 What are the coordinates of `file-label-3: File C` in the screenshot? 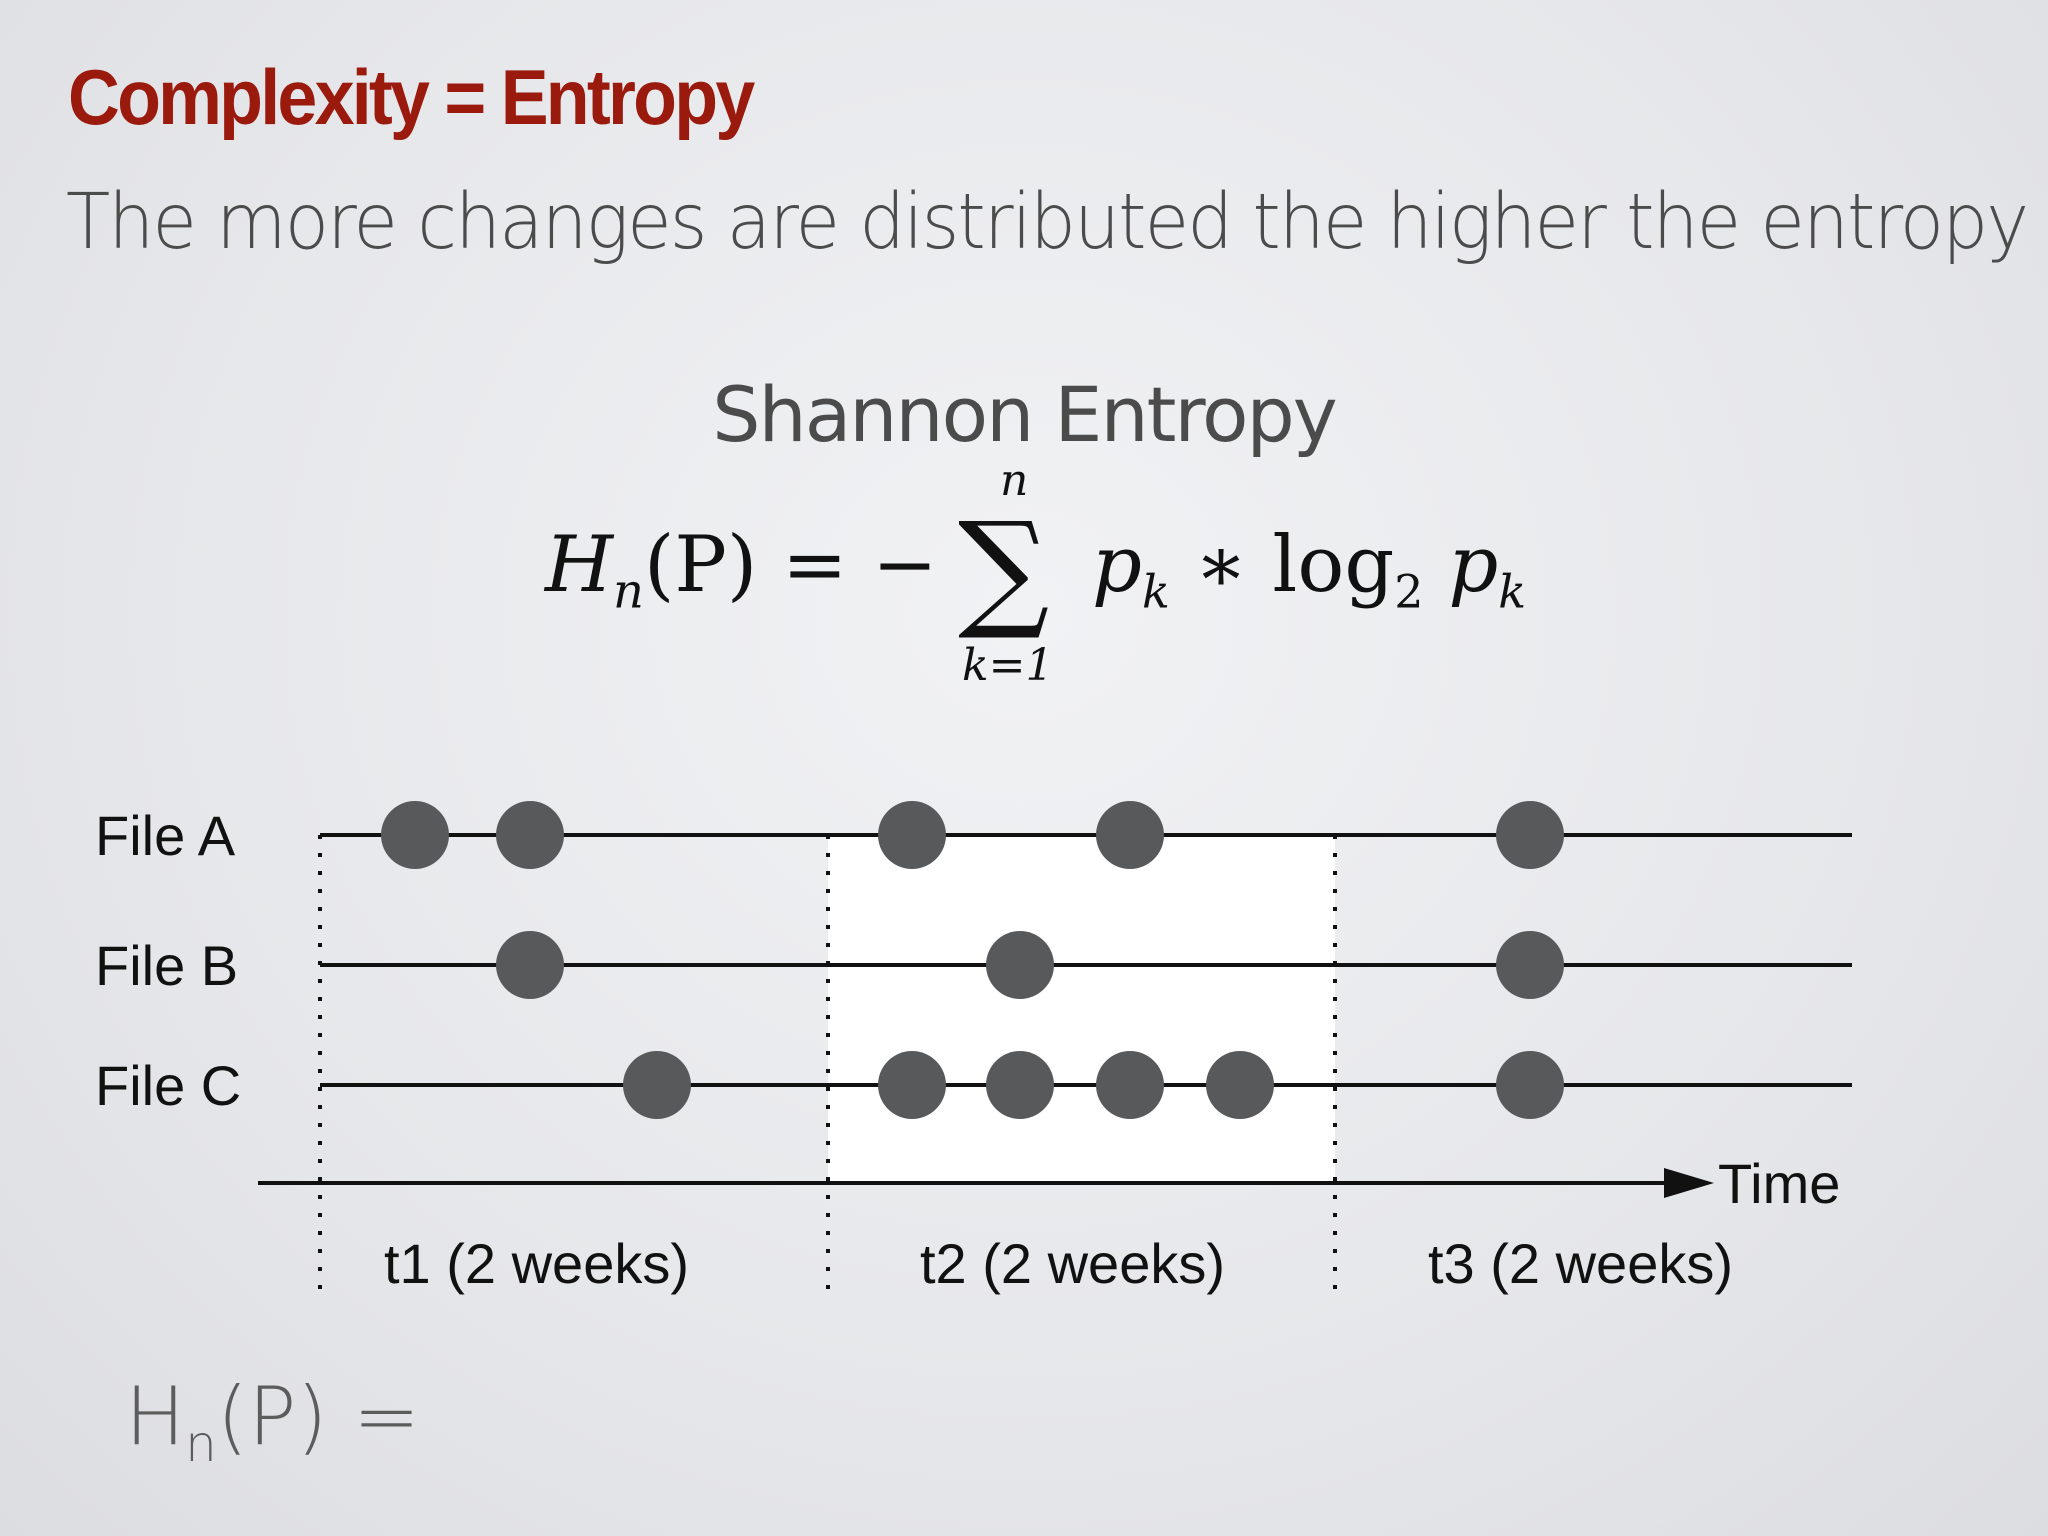 It's located at (168, 1085).